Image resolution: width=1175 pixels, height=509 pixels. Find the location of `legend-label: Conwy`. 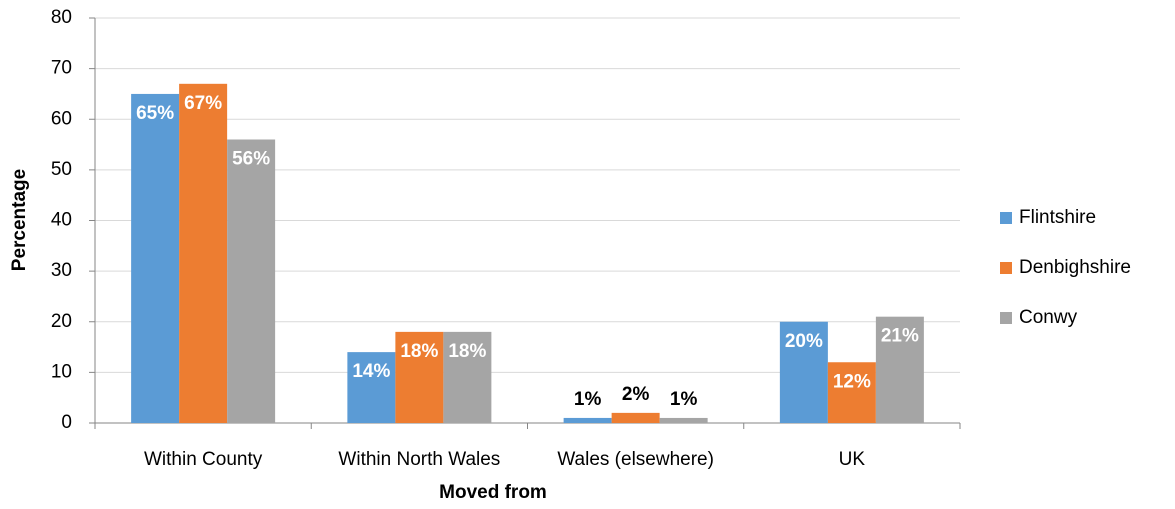

legend-label: Conwy is located at coordinates (1048, 317).